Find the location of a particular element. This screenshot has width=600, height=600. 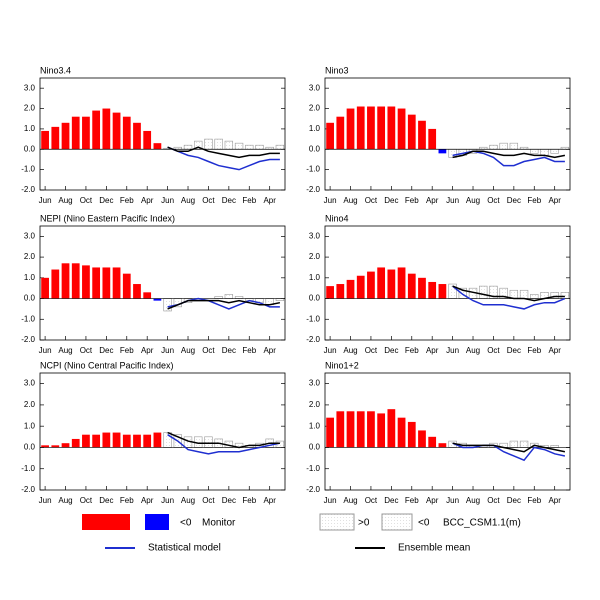

legend-label: Monitor is located at coordinates (219, 523).